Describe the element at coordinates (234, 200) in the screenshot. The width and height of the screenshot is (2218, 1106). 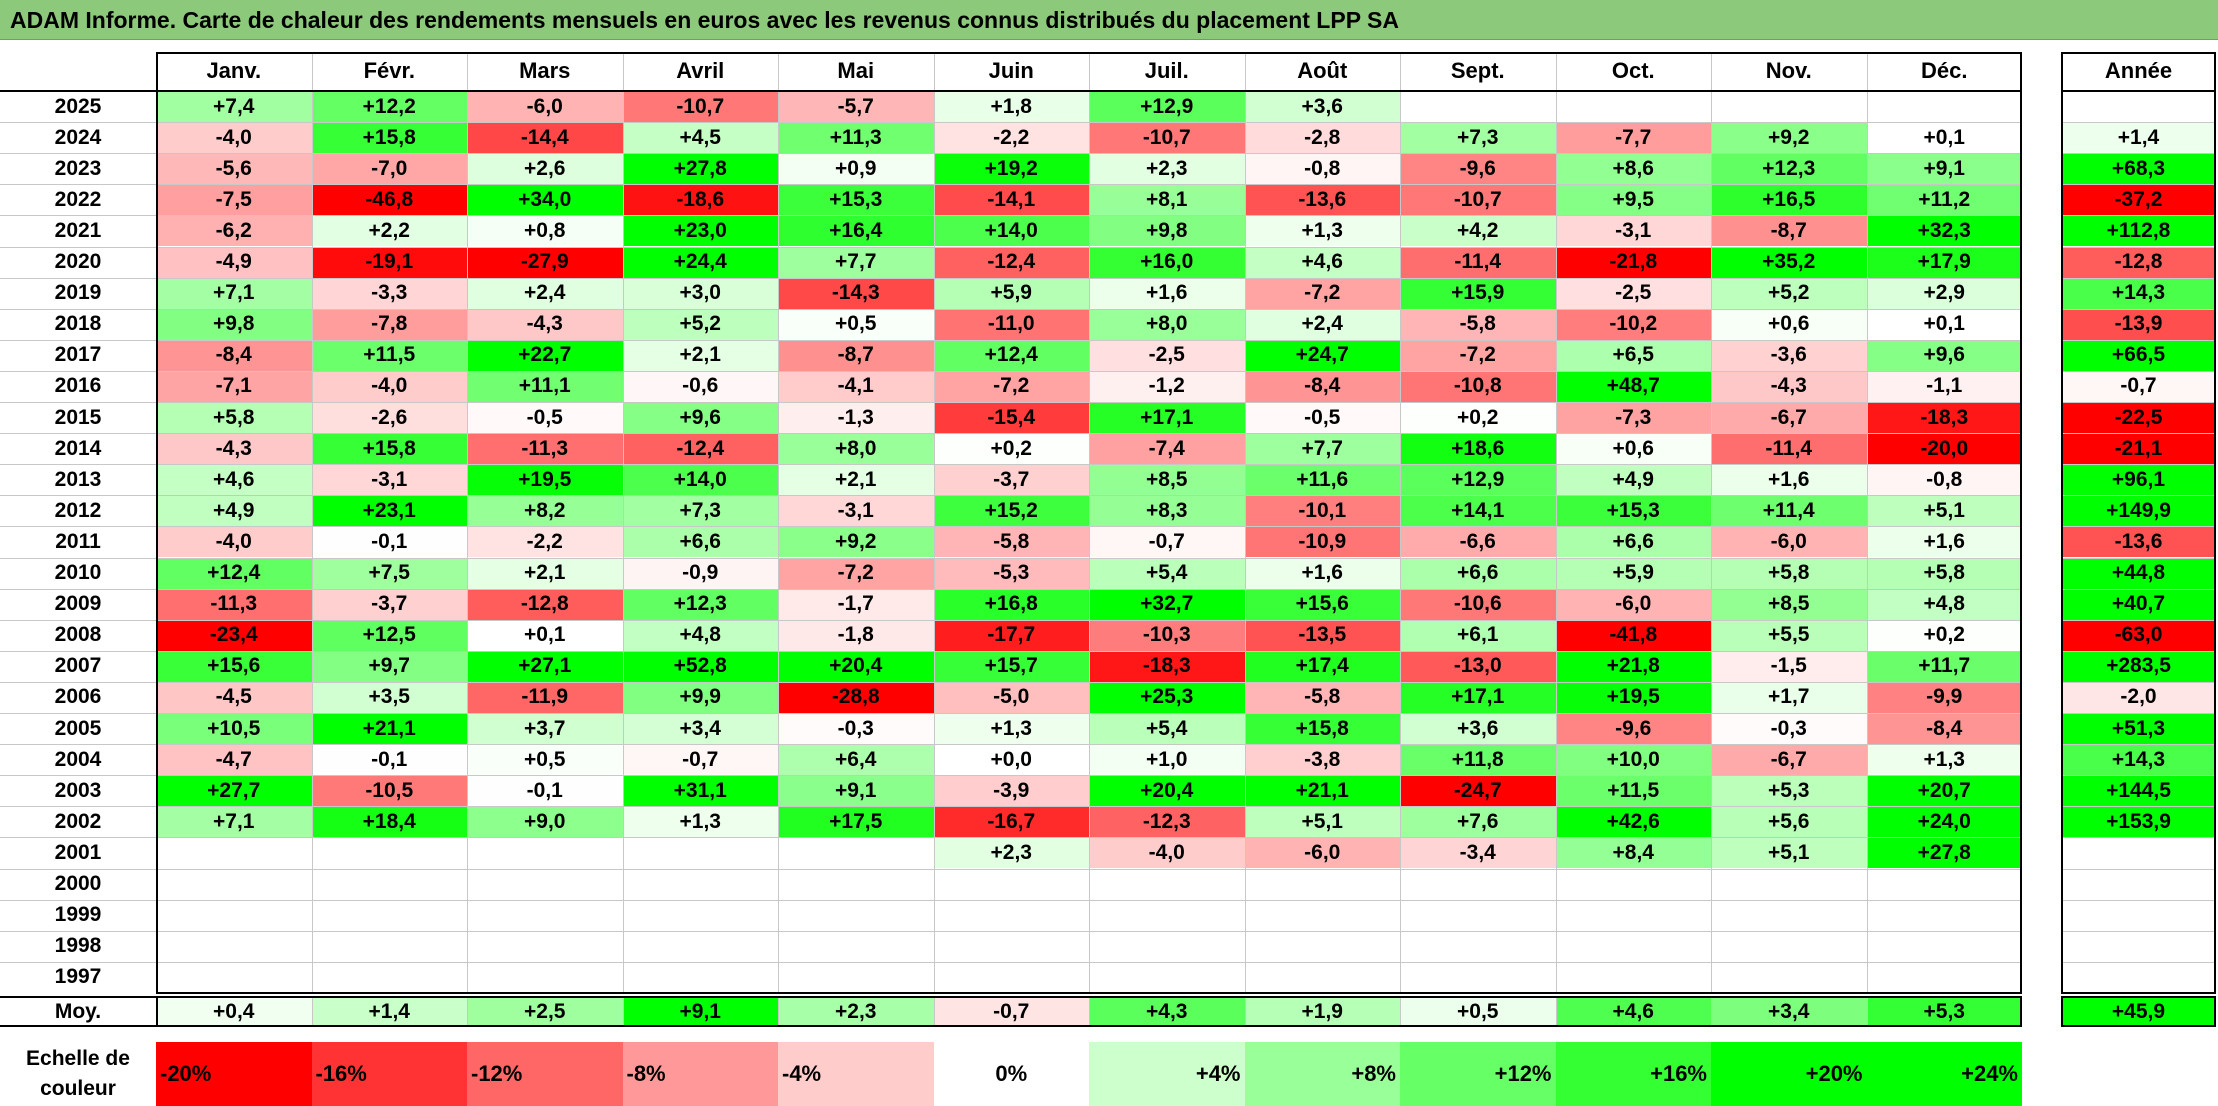
I see `heatmap-cell: -7,5` at that location.